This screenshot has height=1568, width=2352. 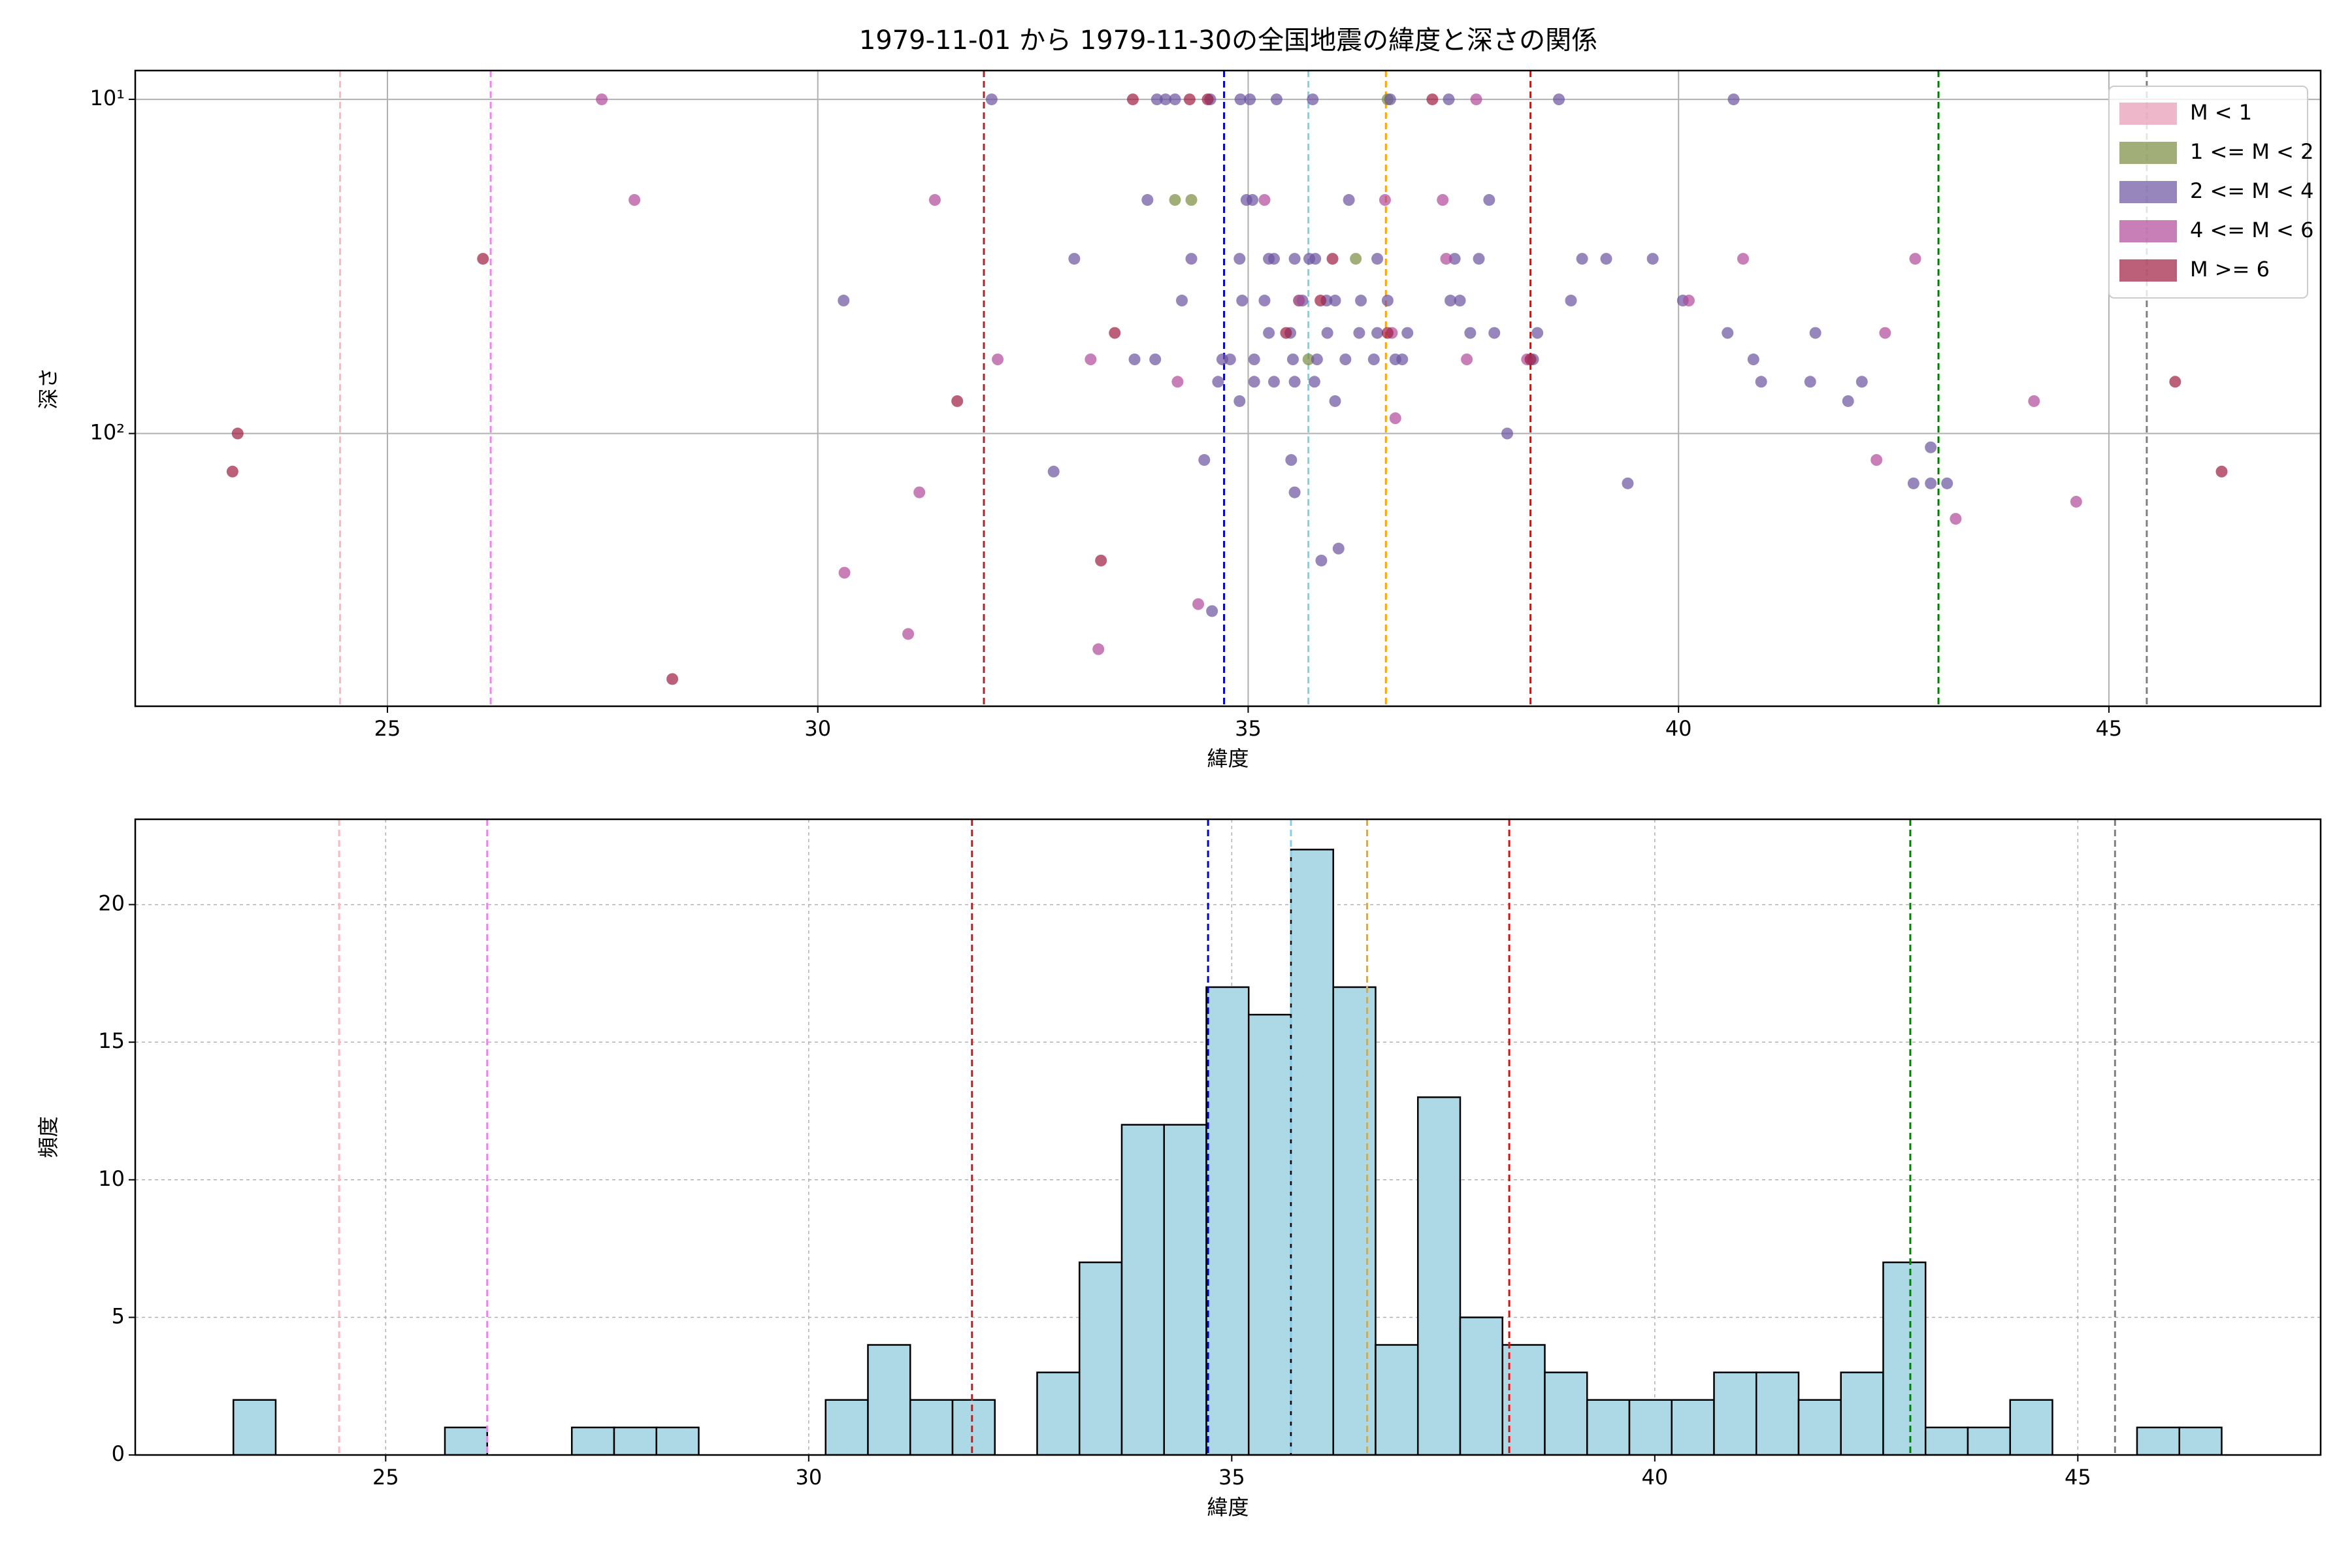 What do you see at coordinates (1228, 40) in the screenshot?
I see `chart-title: 1979-11-01 から 1979-11-30の全国地震の緯度と深さの関係` at bounding box center [1228, 40].